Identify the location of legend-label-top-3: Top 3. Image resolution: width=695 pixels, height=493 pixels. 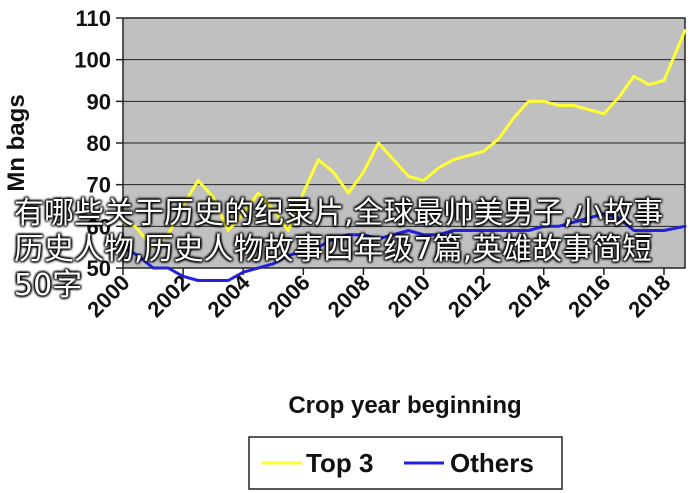
(339, 463).